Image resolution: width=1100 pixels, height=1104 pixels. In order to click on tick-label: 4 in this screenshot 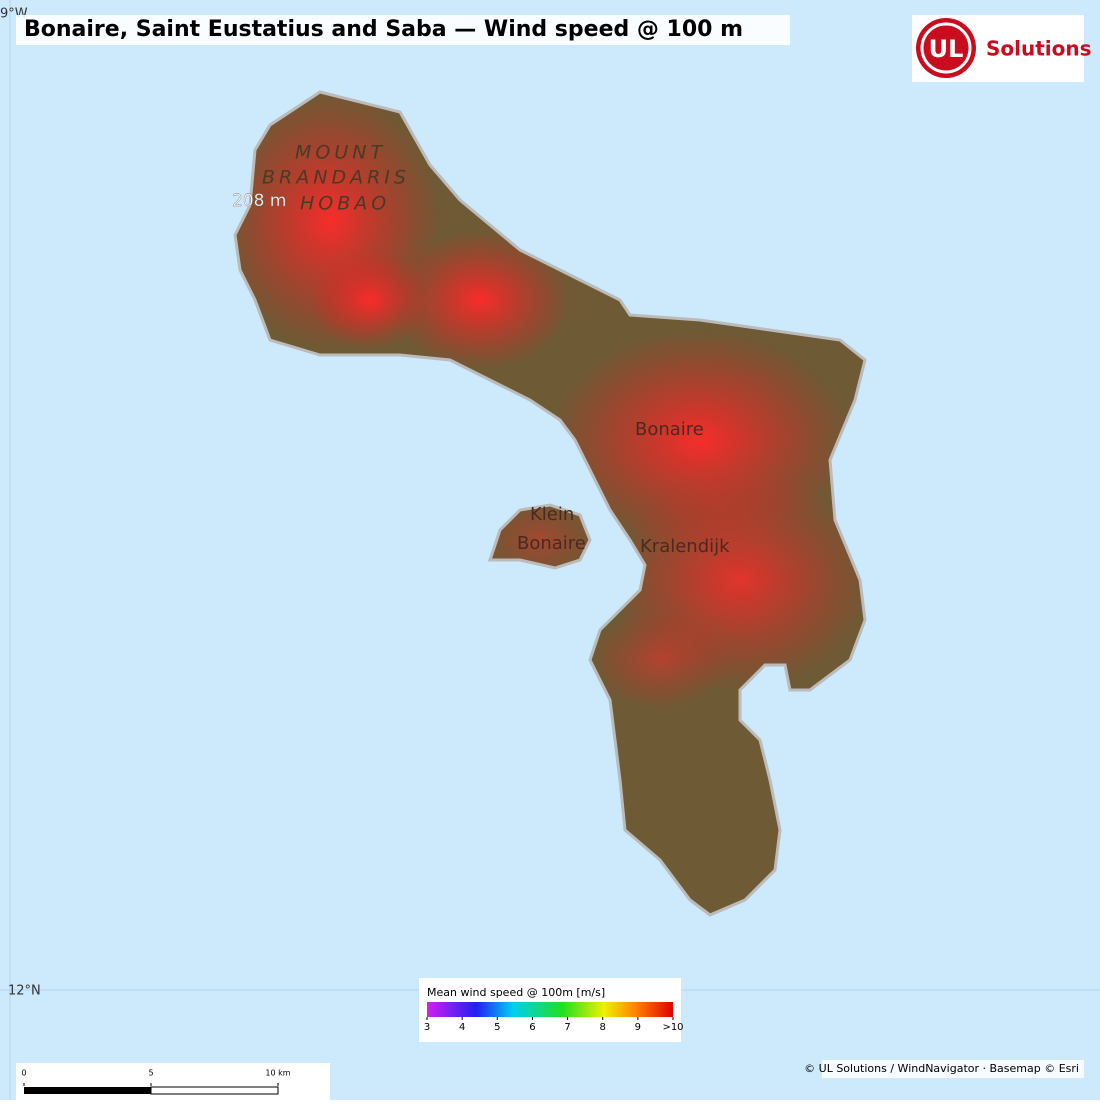, I will do `click(462, 1027)`.